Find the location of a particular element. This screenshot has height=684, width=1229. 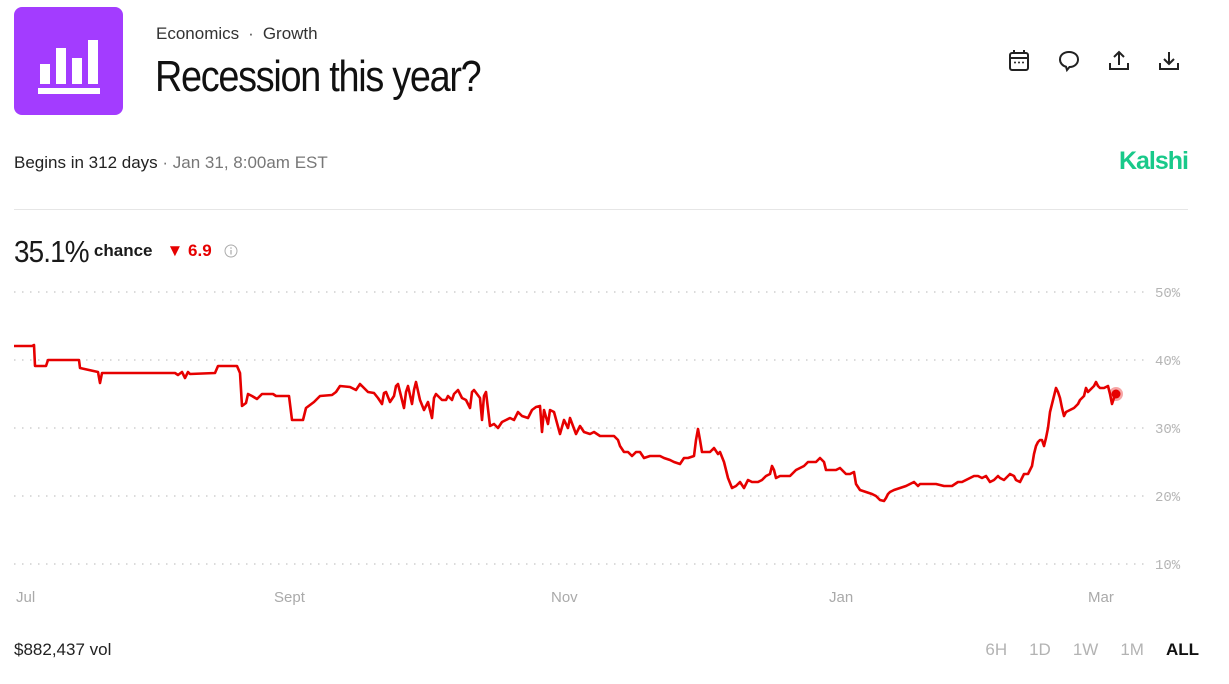

bar-chart-icon is located at coordinates (69, 67).